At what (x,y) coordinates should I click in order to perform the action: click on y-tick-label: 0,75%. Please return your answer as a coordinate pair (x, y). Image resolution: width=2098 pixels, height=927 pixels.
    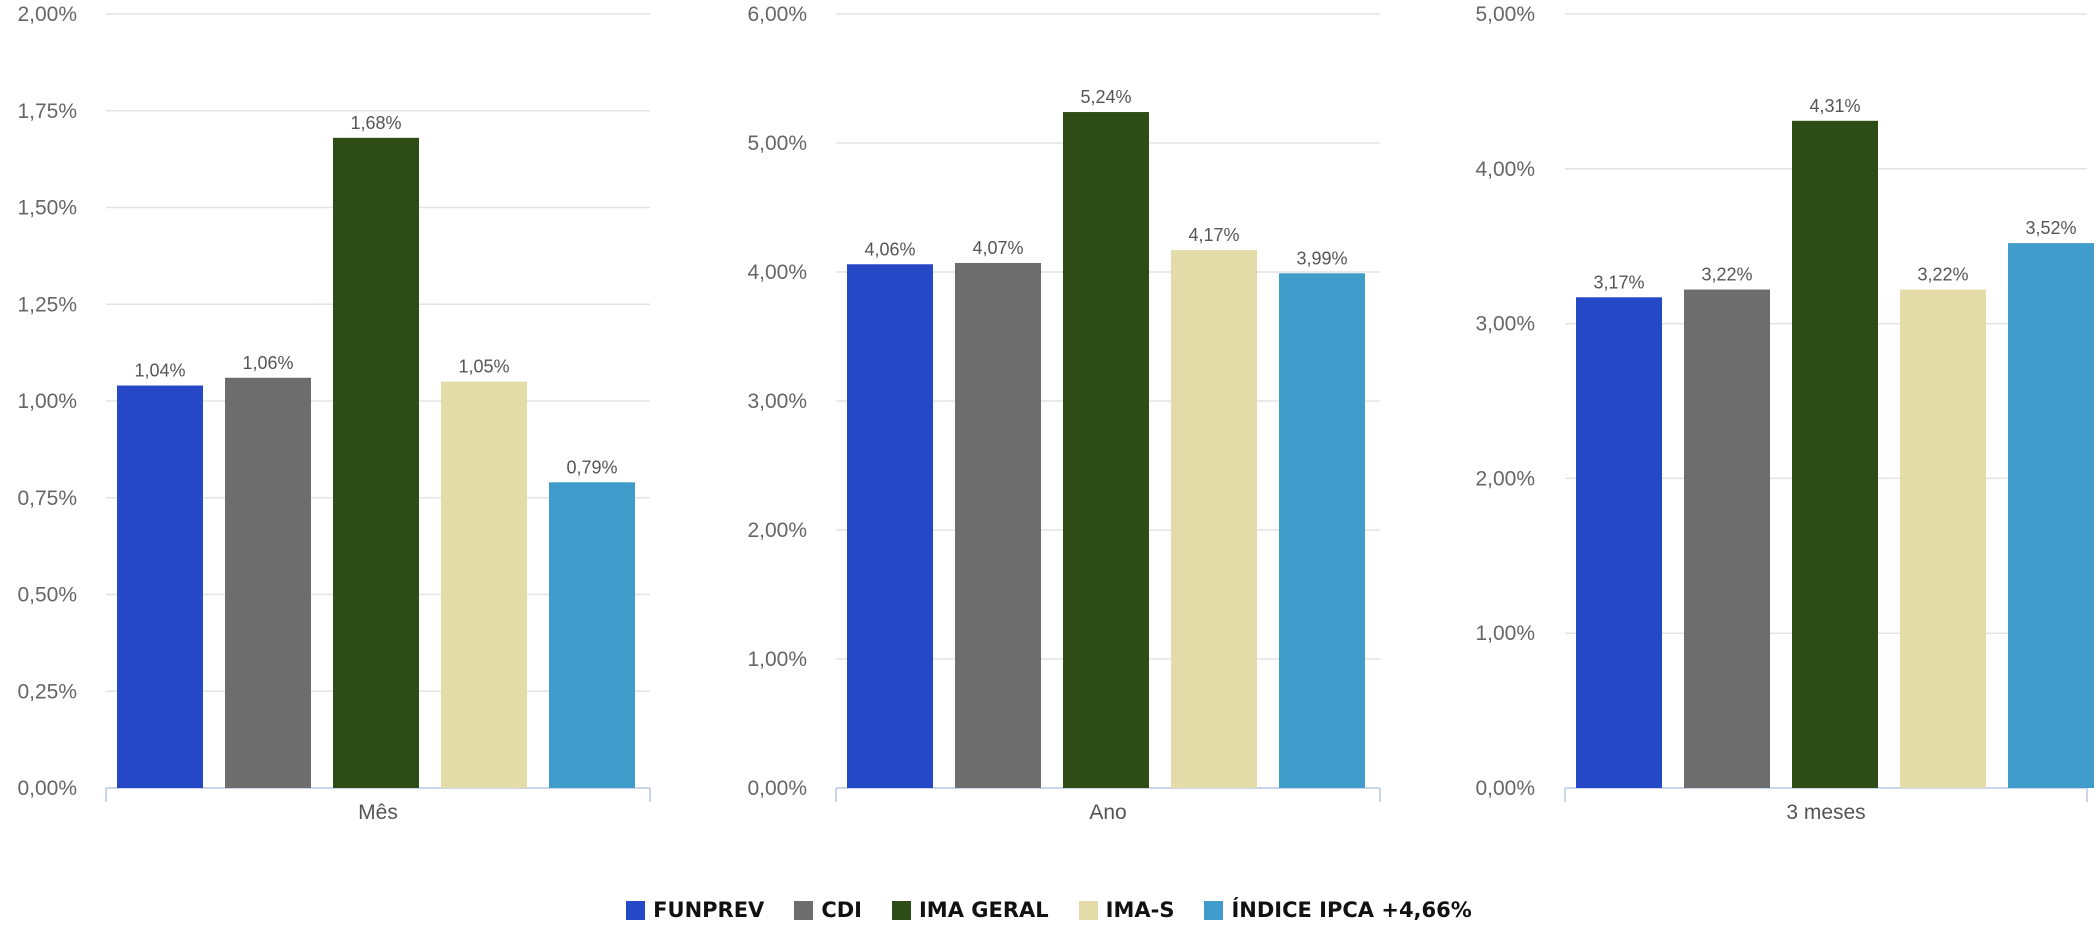
    Looking at the image, I should click on (47, 498).